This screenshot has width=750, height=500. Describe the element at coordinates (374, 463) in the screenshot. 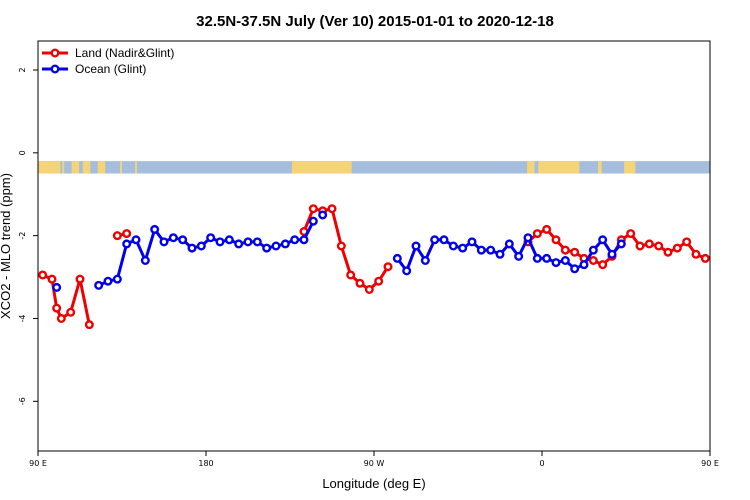

I see `x-tick-label: 90 W` at that location.